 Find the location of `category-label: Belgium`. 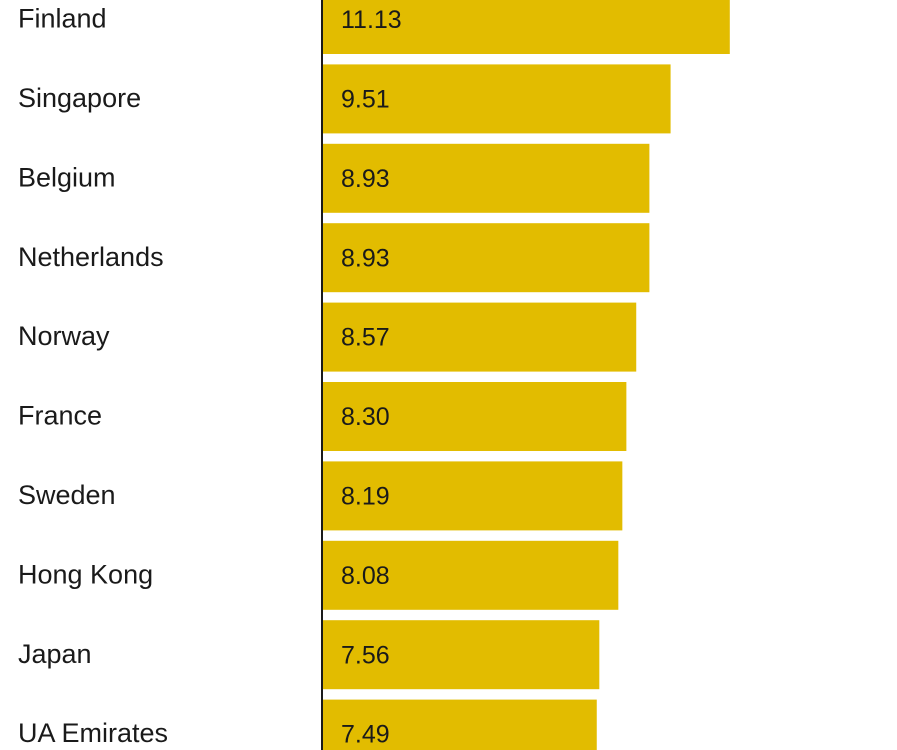

category-label: Belgium is located at coordinates (67, 177).